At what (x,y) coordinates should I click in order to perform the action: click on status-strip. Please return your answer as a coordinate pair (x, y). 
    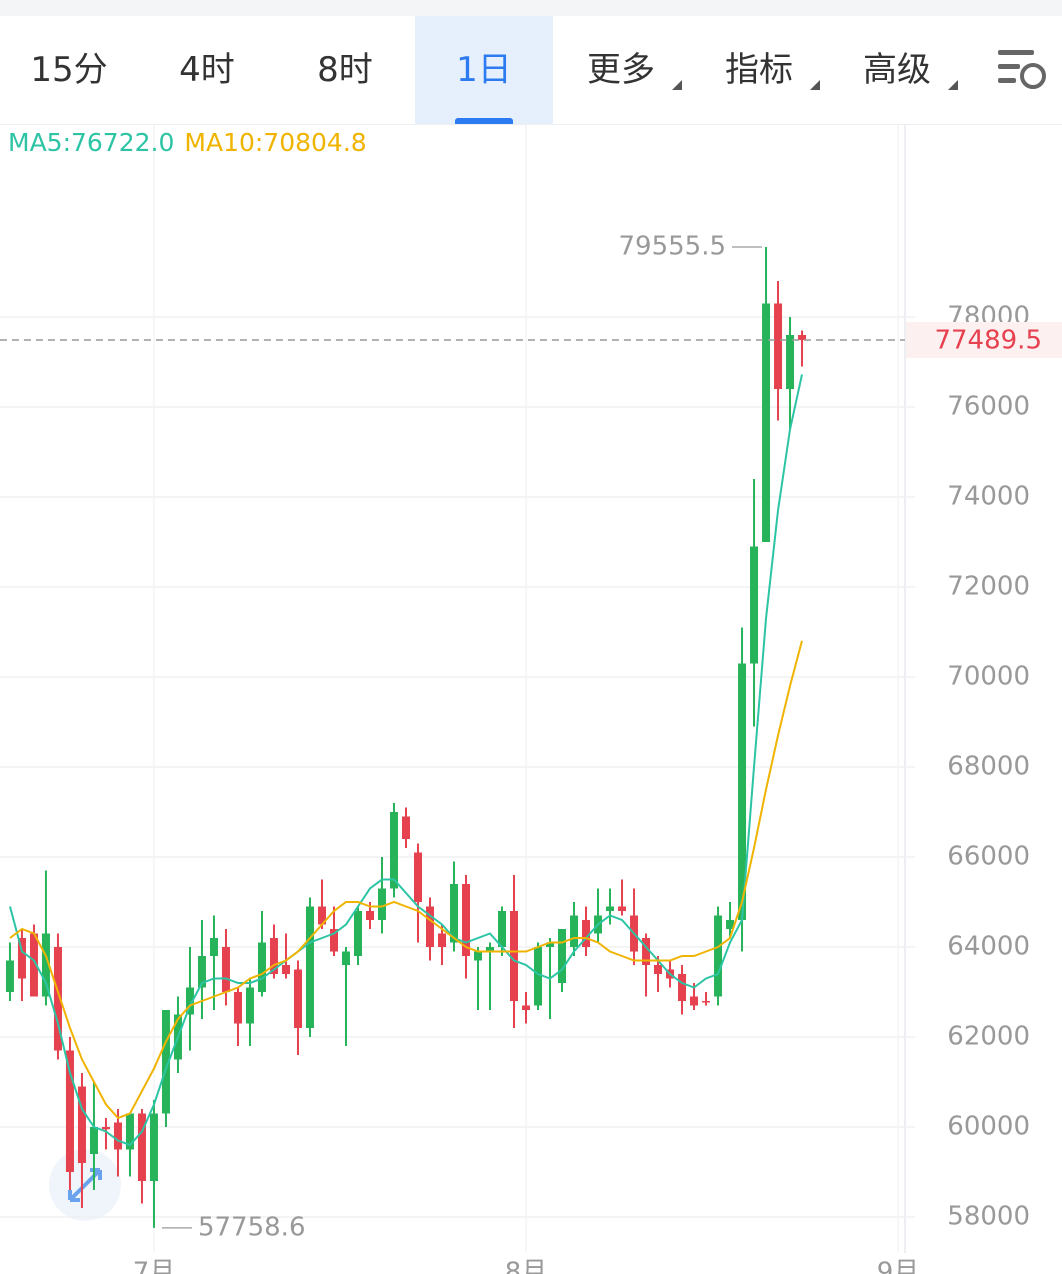
    Looking at the image, I should click on (531, 8).